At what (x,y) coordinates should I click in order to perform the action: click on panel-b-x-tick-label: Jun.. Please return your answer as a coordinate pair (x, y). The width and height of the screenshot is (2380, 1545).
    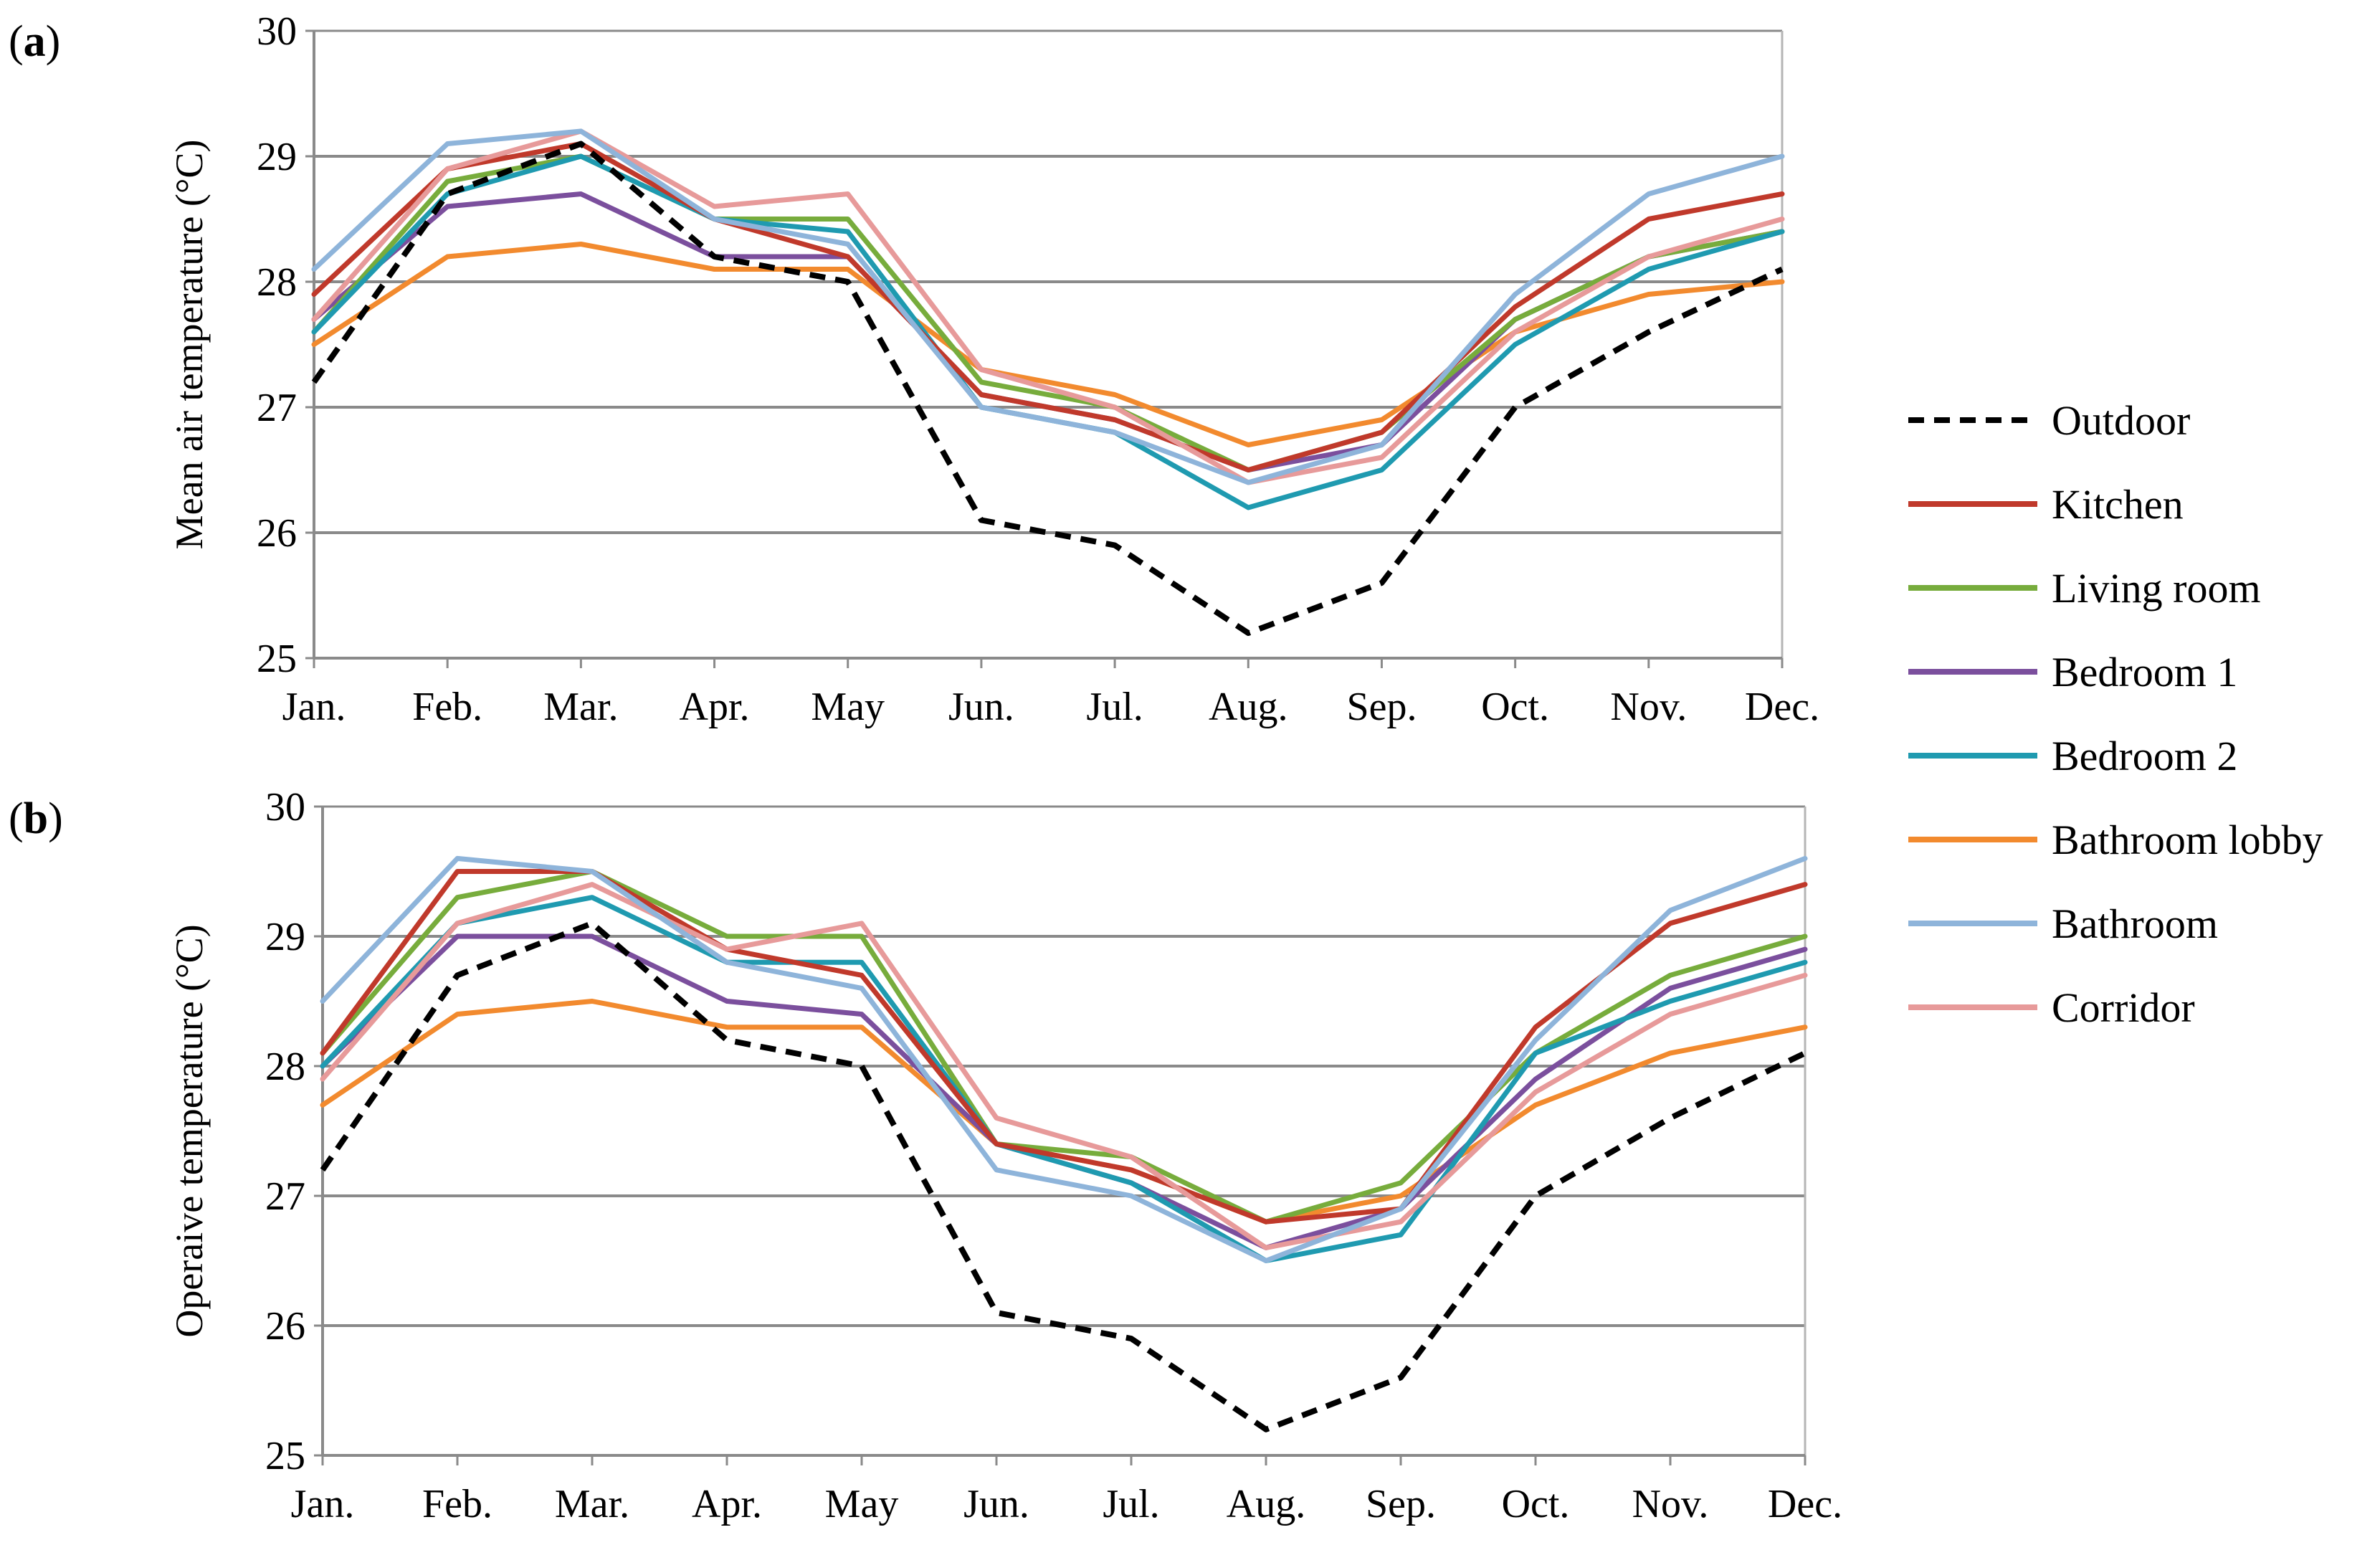
    Looking at the image, I should click on (996, 1504).